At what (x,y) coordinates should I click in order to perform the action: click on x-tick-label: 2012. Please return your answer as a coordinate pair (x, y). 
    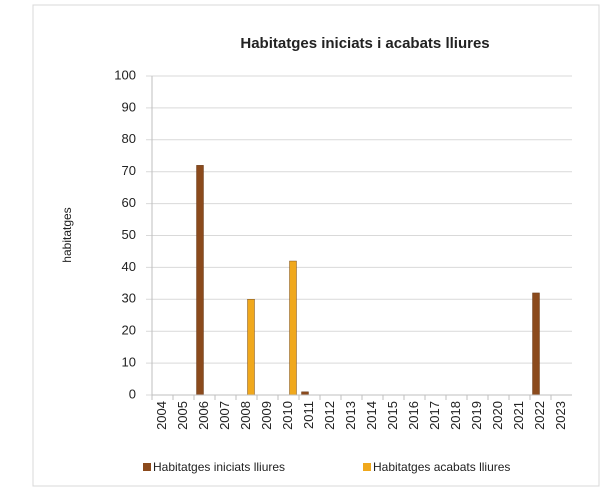
    Looking at the image, I should click on (329, 415).